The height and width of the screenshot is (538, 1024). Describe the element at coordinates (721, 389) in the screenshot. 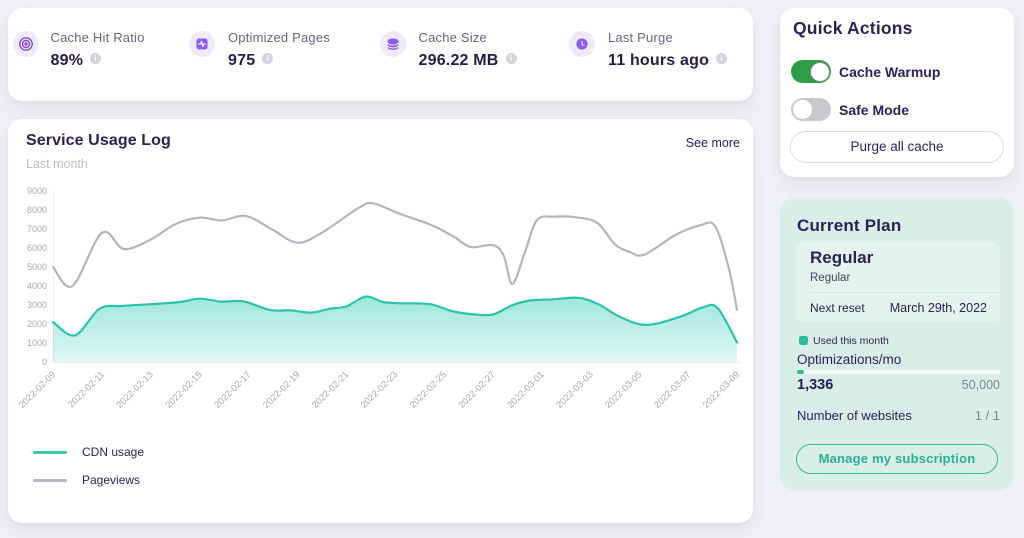

I see `svg-text: 2022-03-09` at that location.